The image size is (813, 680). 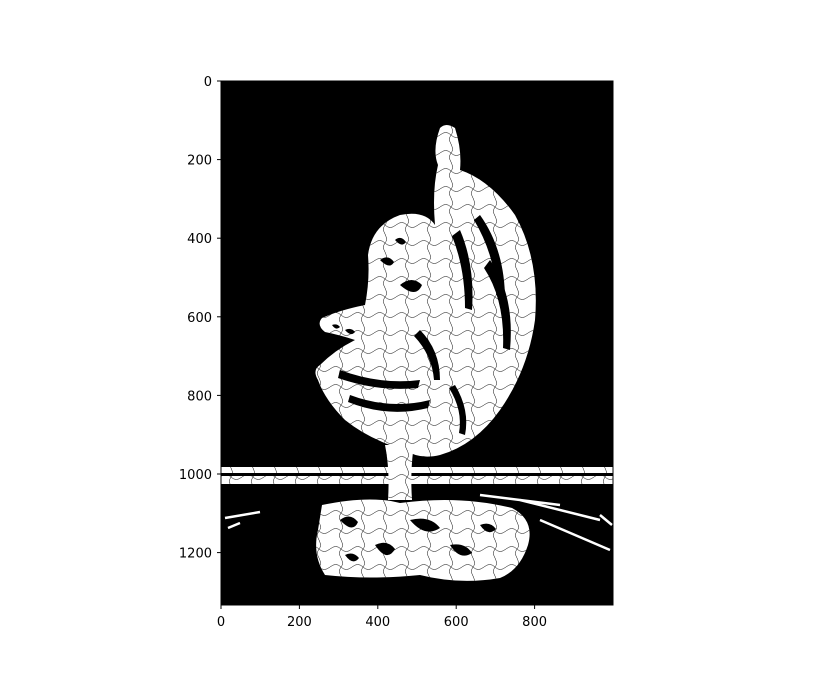 I want to click on y-tick-label: 1200, so click(x=195, y=554).